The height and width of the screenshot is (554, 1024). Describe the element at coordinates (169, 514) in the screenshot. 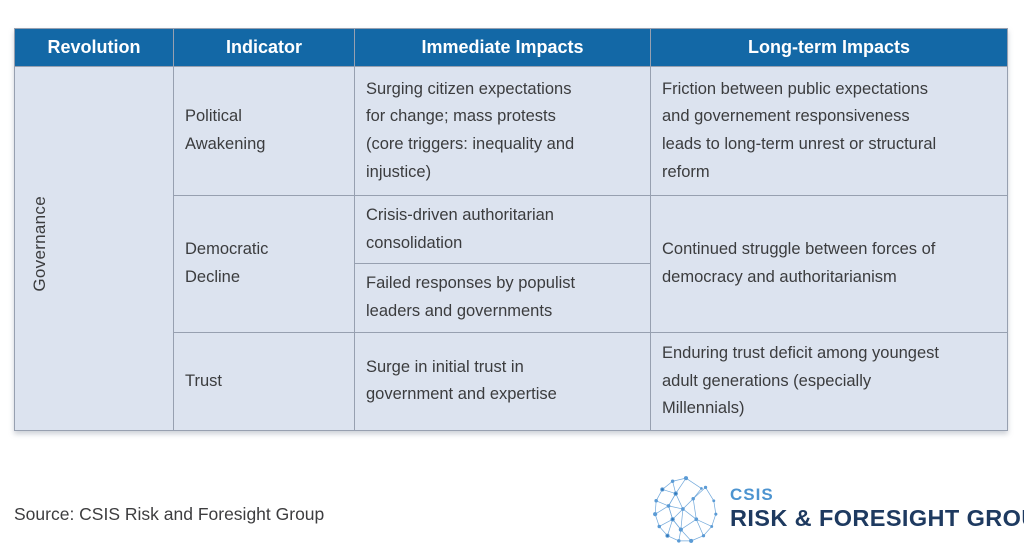

I see `source-caption: Source: CSIS Risk and Foresight Group` at that location.